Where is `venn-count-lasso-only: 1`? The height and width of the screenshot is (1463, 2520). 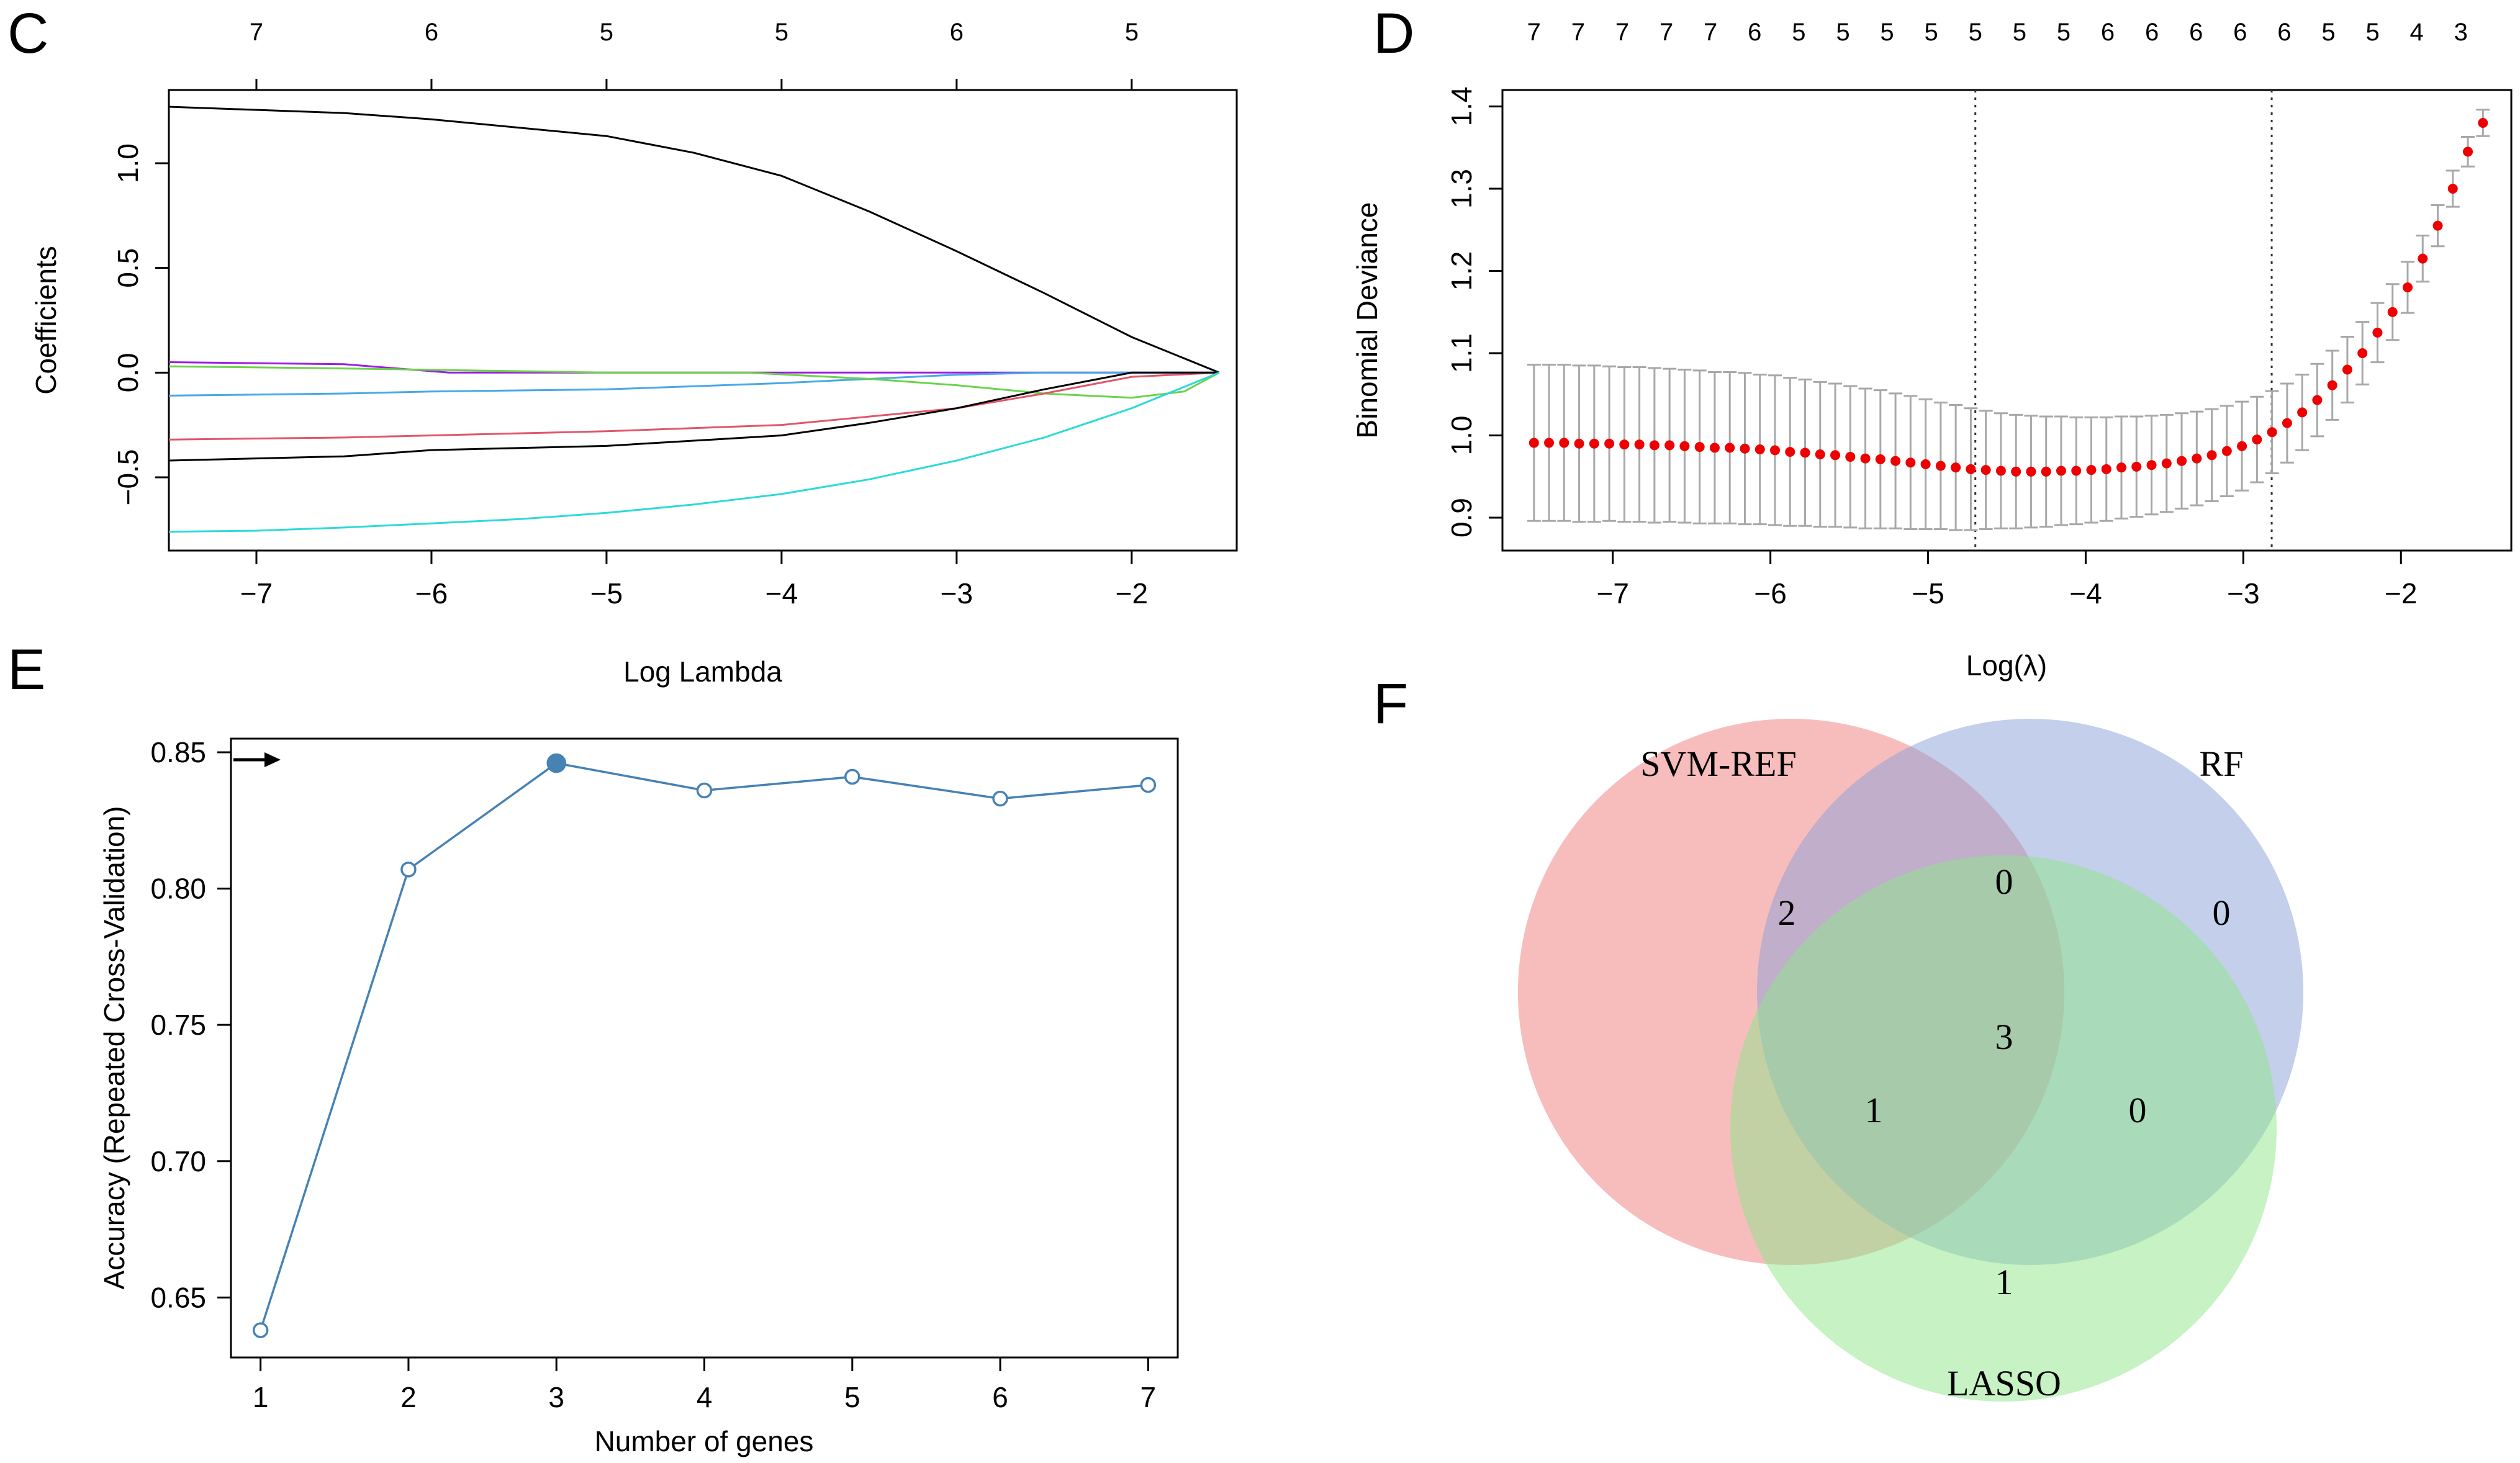 venn-count-lasso-only: 1 is located at coordinates (2004, 1282).